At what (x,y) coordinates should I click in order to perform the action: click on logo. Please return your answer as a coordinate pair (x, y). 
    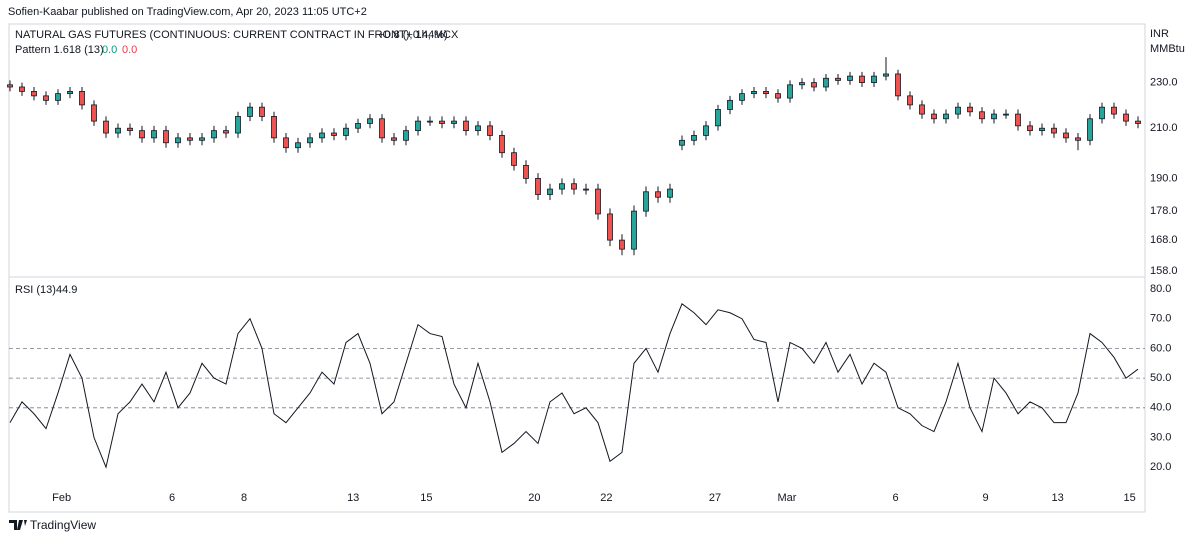
    Looking at the image, I should click on (18, 525).